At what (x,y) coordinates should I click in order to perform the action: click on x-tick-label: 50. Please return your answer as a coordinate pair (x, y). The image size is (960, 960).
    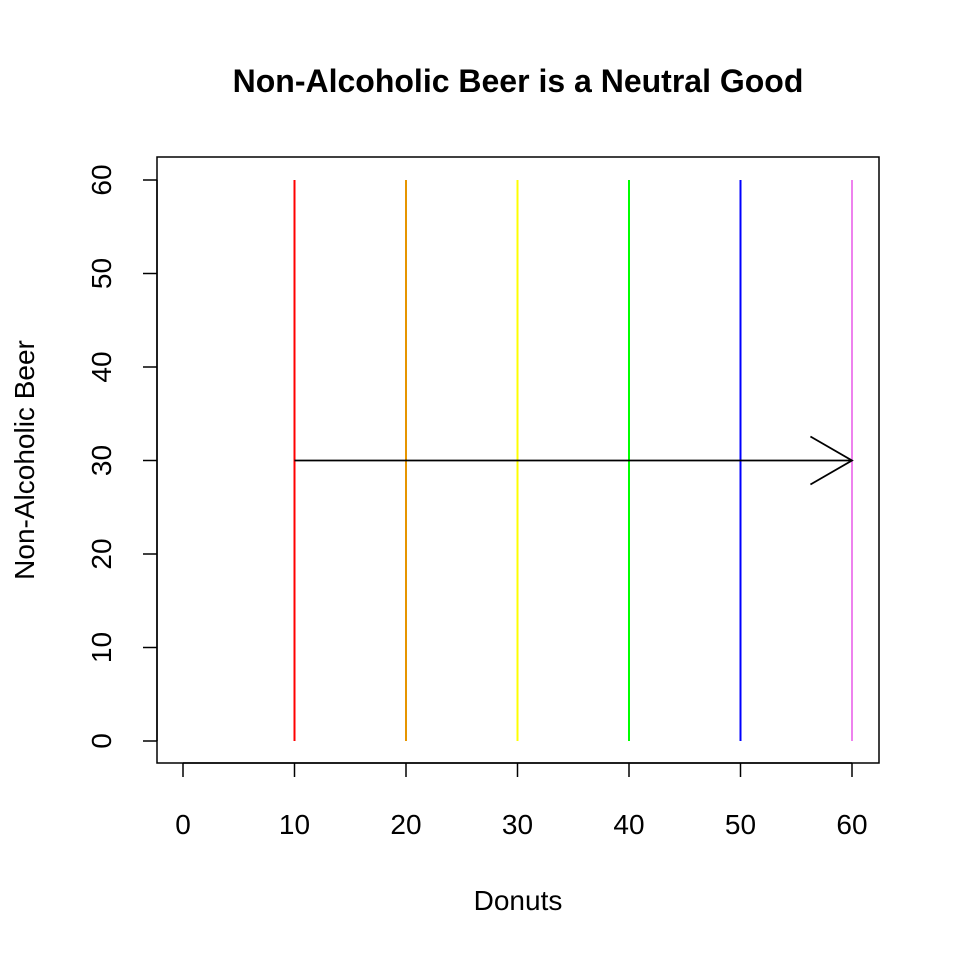
    Looking at the image, I should click on (740, 824).